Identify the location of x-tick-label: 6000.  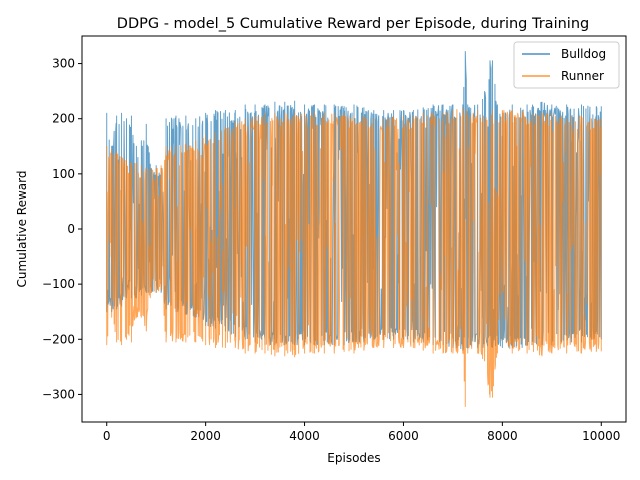
(403, 436).